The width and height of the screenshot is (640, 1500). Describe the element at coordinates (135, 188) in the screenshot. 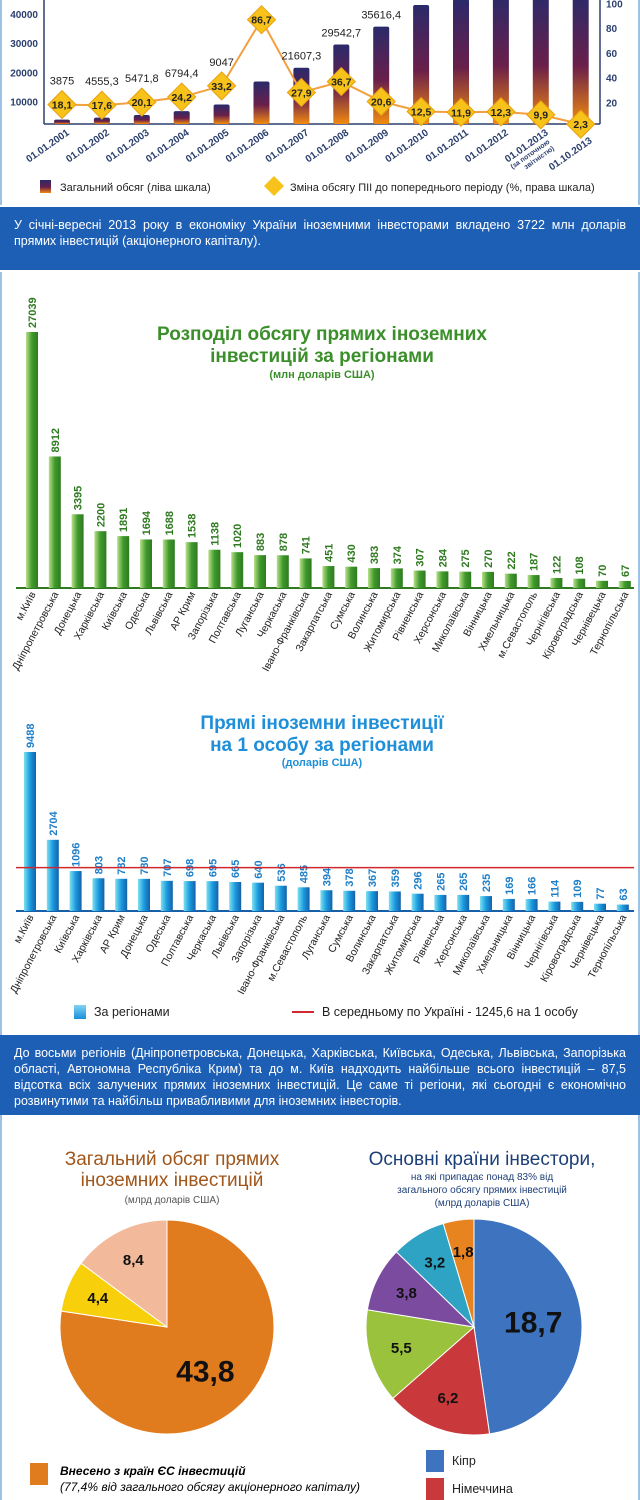

I see `legend-label: Загальний обсяг (ліва шкала)` at that location.